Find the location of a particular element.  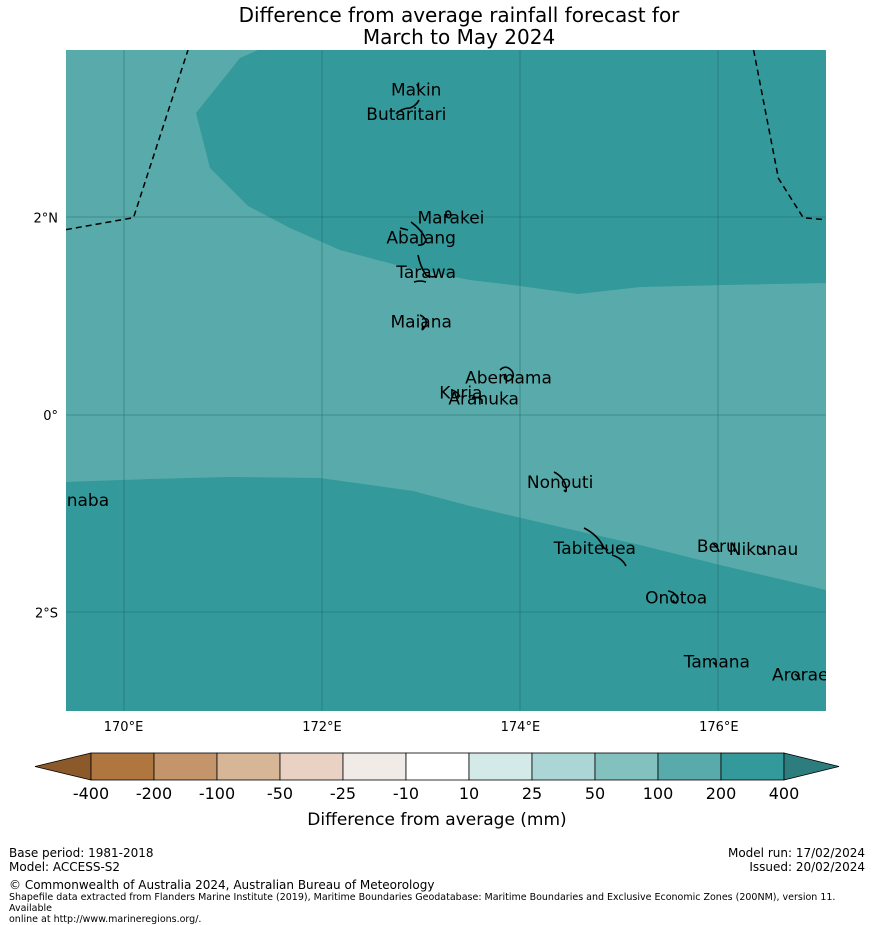

island-label-tarawa: Tarawa is located at coordinates (425, 273).